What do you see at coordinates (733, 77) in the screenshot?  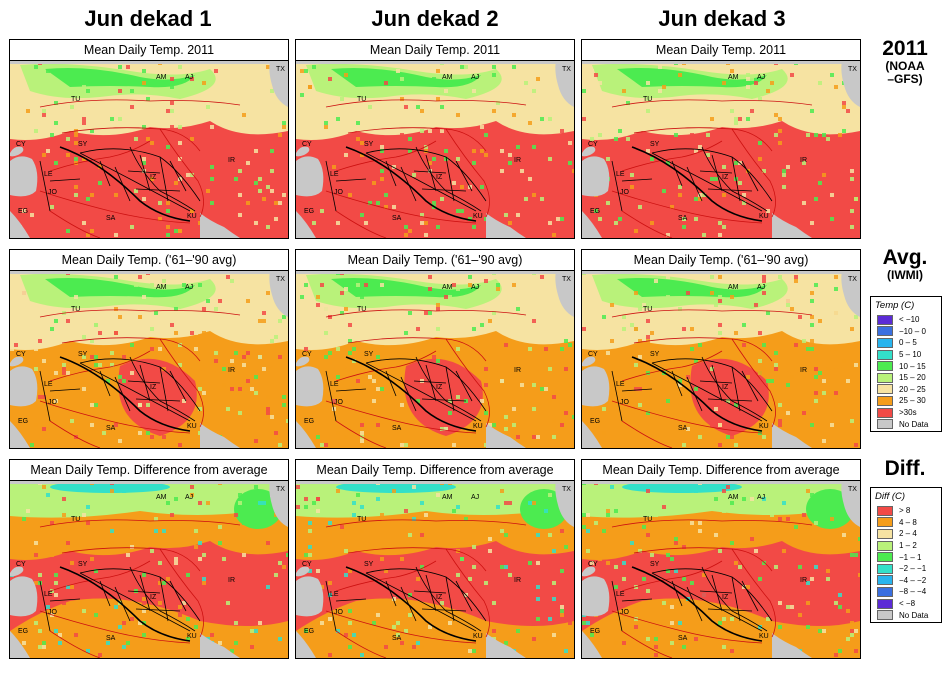 I see `country-label: AM` at bounding box center [733, 77].